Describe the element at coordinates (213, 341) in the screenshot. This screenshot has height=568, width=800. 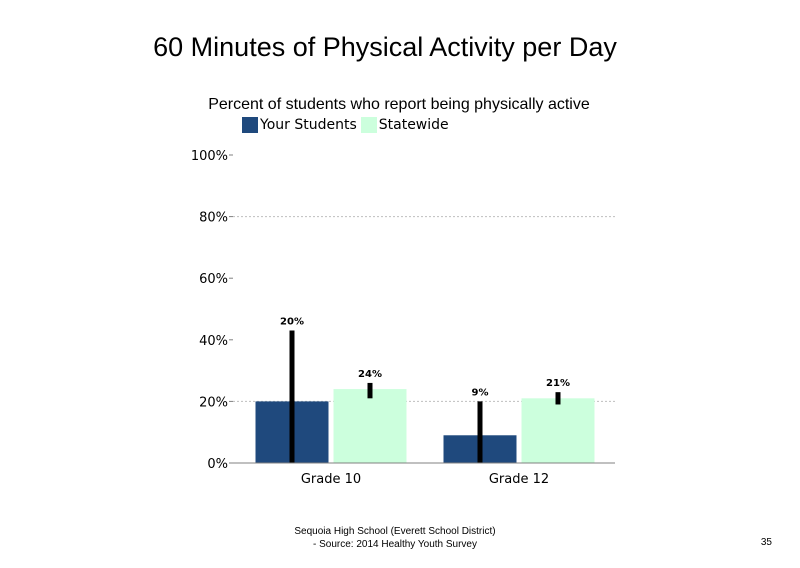
I see `y-tick-label: 40%` at that location.